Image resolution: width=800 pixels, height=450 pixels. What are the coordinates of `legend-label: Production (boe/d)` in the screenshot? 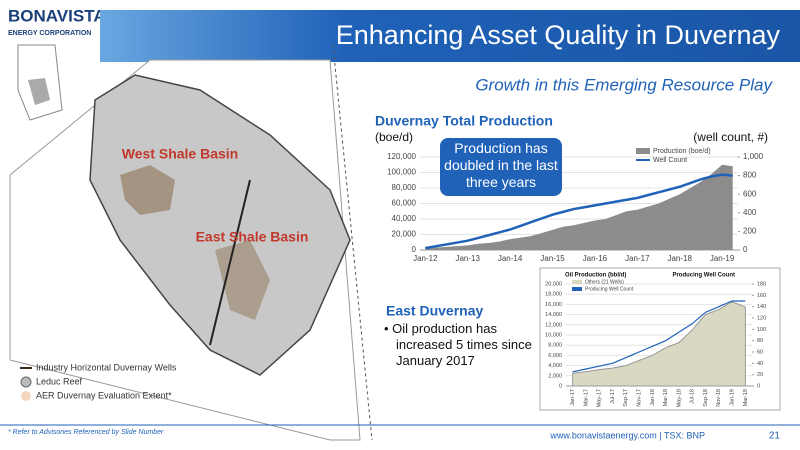 It's located at (682, 151).